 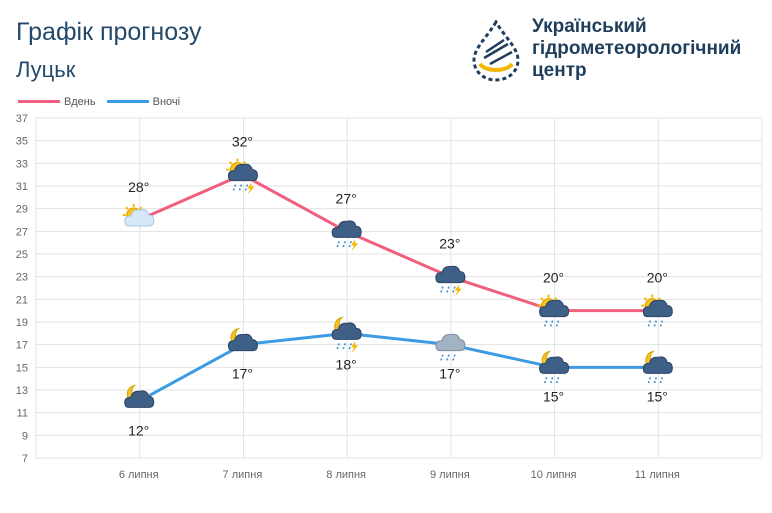 I want to click on series-line-night, so click(x=397, y=367).